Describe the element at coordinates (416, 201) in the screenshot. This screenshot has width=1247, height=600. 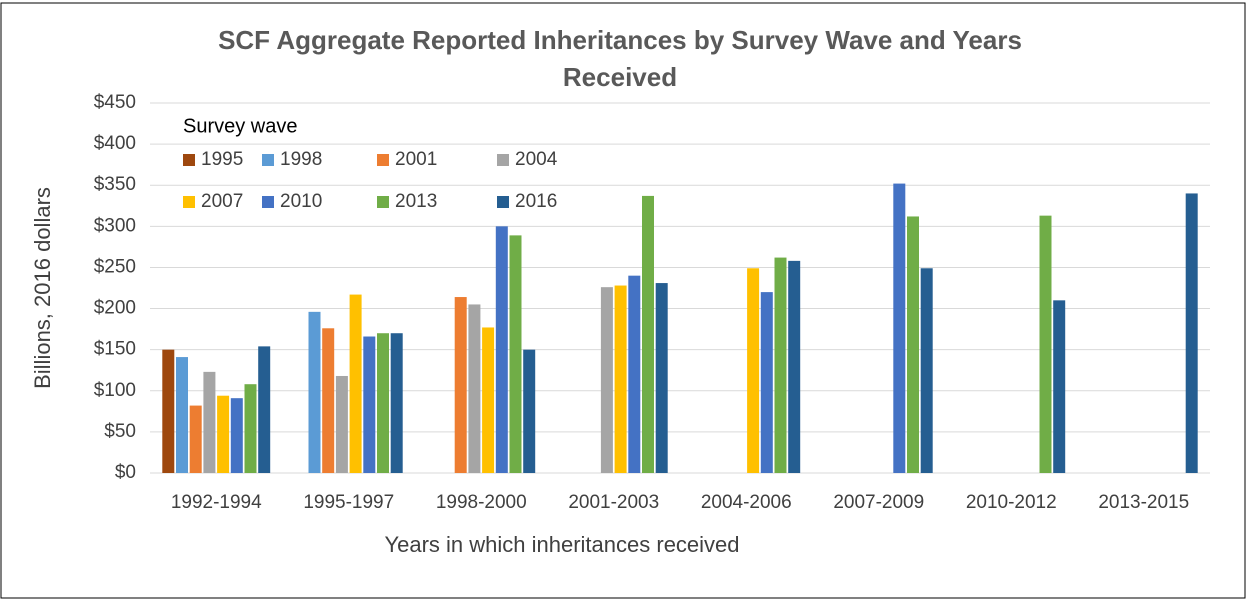
I see `legend-label: 2013` at that location.